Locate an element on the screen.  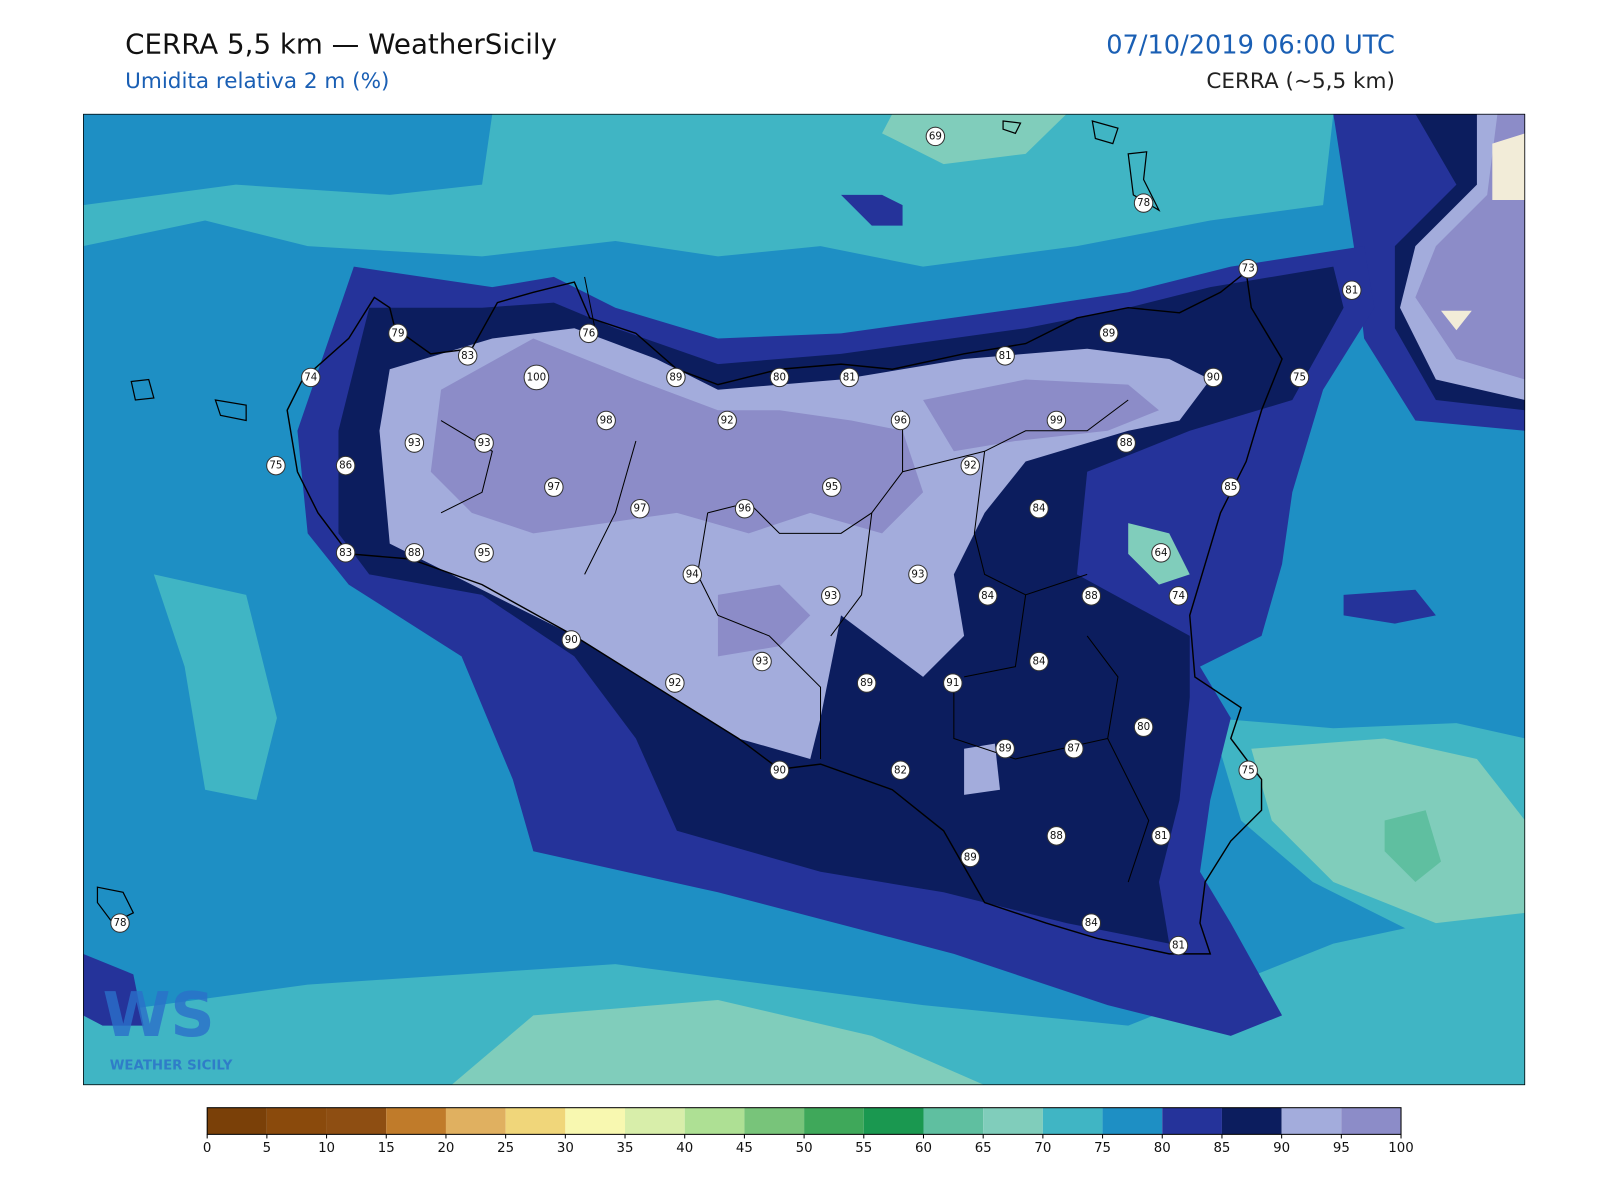
colorbar-tick-label: 50 is located at coordinates (804, 1148).